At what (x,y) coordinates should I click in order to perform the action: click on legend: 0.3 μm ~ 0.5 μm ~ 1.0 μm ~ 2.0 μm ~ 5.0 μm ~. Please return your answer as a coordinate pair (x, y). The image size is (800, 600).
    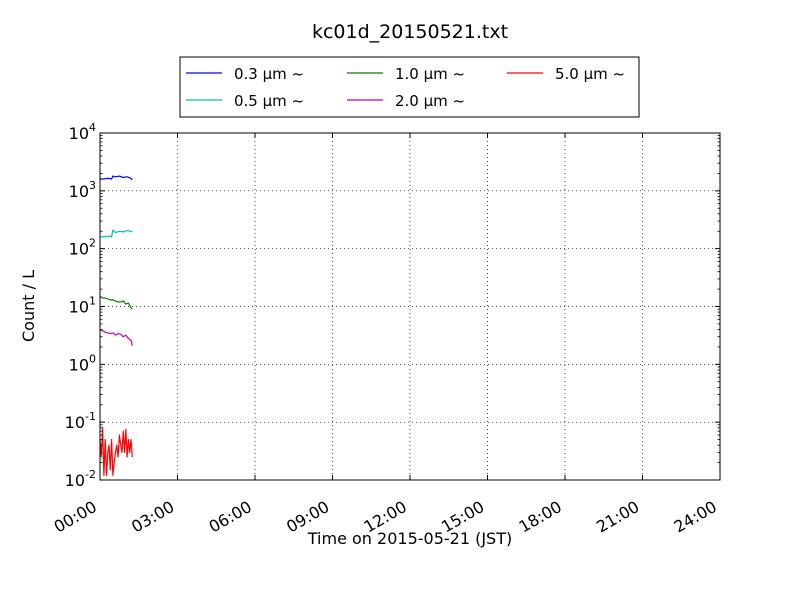
    Looking at the image, I should click on (409, 87).